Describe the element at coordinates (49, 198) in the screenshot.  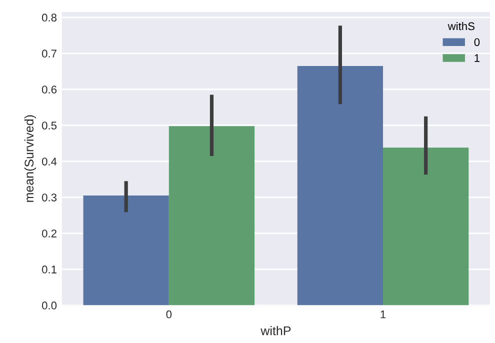
I see `y-tick-label: 0.3` at that location.